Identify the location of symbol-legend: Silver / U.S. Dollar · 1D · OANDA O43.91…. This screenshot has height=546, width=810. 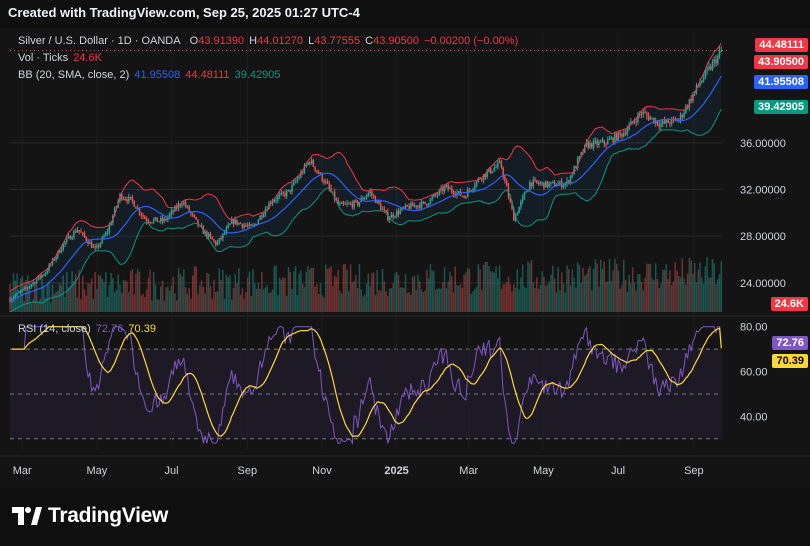
(269, 41).